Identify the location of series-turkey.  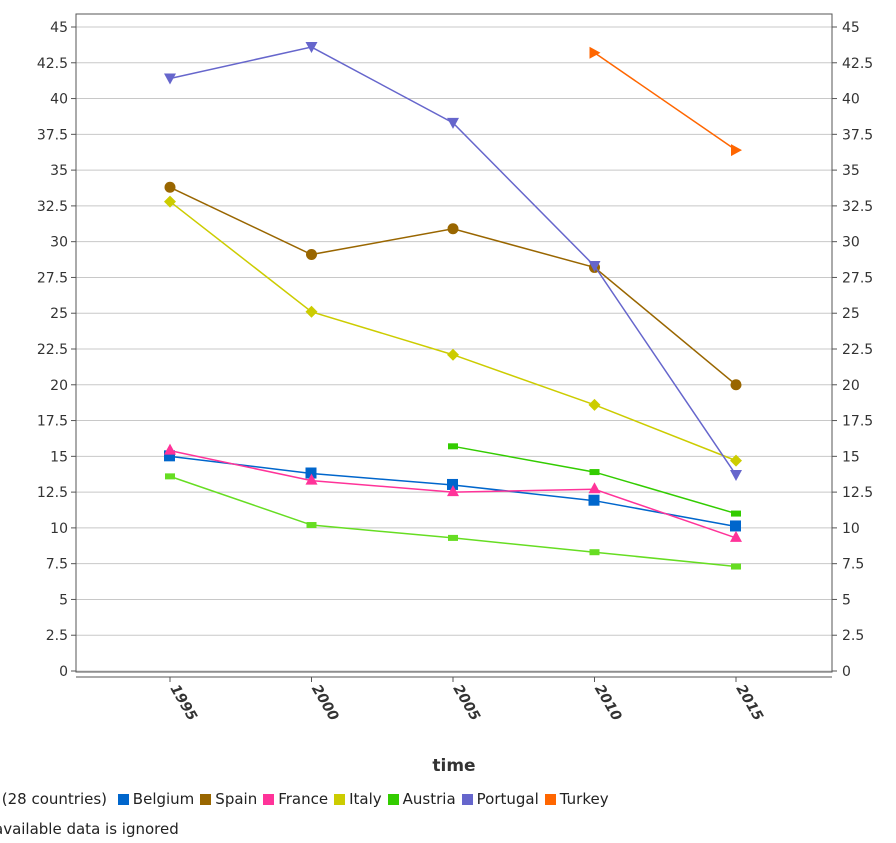
(665, 101).